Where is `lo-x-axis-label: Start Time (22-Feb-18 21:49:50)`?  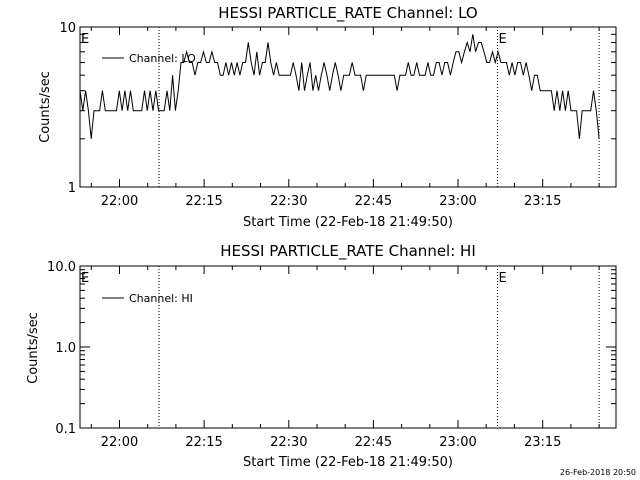
lo-x-axis-label: Start Time (22-Feb-18 21:49:50) is located at coordinates (348, 222).